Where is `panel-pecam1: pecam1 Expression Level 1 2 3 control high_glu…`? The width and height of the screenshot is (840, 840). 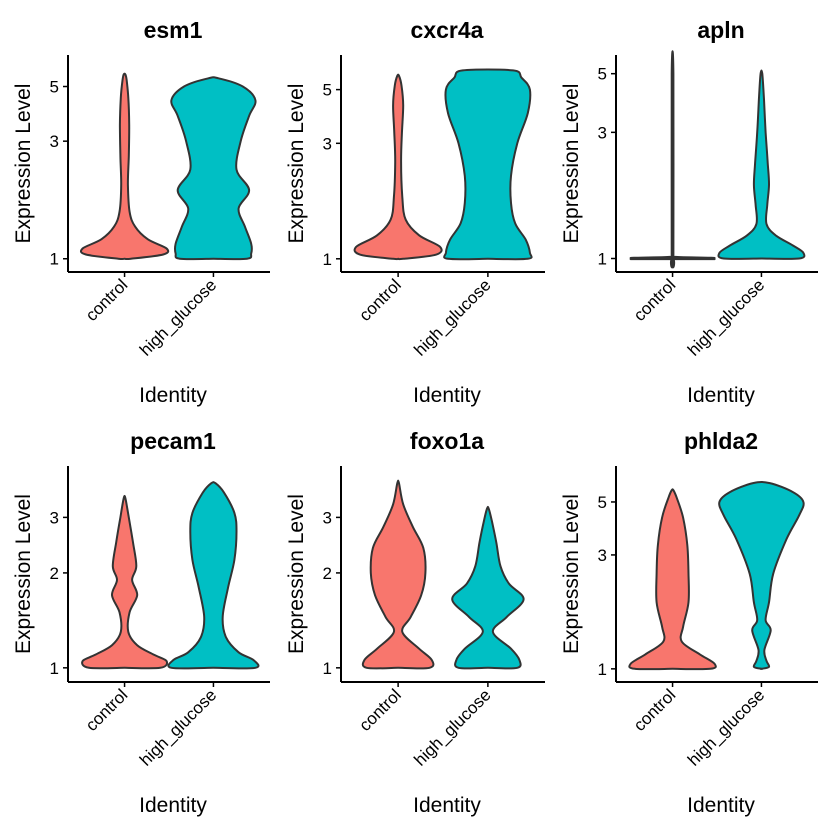
panel-pecam1: pecam1 Expression Level 1 2 3 control high_glu… is located at coordinates (141, 622).